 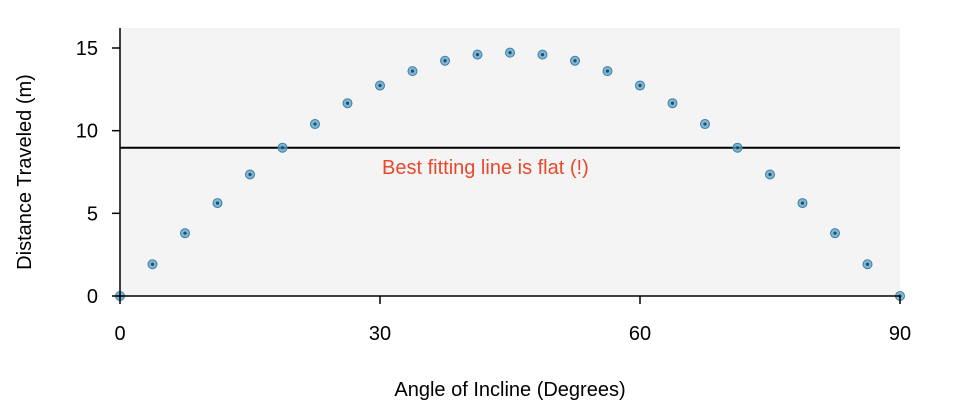 What do you see at coordinates (98, 168) in the screenshot?
I see `y-axis: 0 5 10 15` at bounding box center [98, 168].